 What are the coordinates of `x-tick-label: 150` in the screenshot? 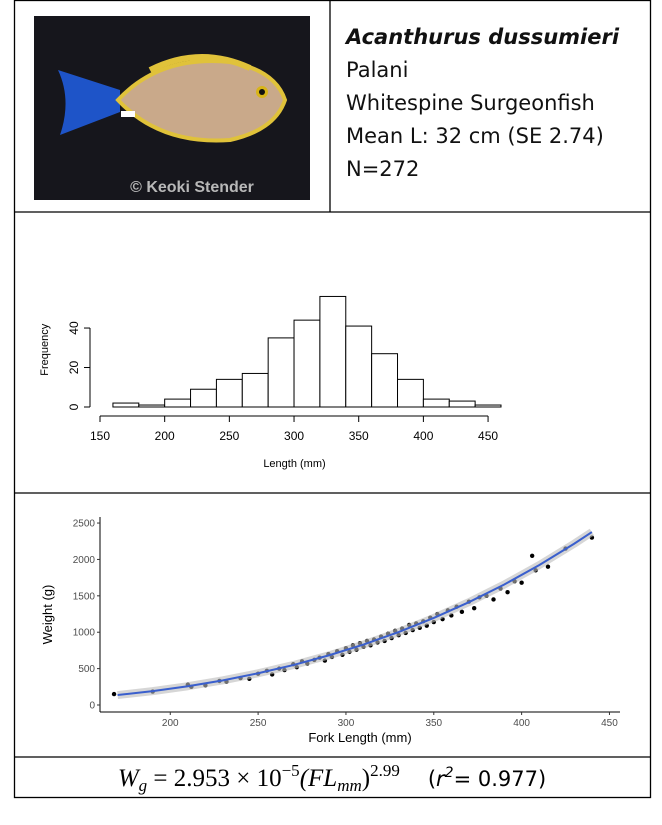 It's located at (100, 436).